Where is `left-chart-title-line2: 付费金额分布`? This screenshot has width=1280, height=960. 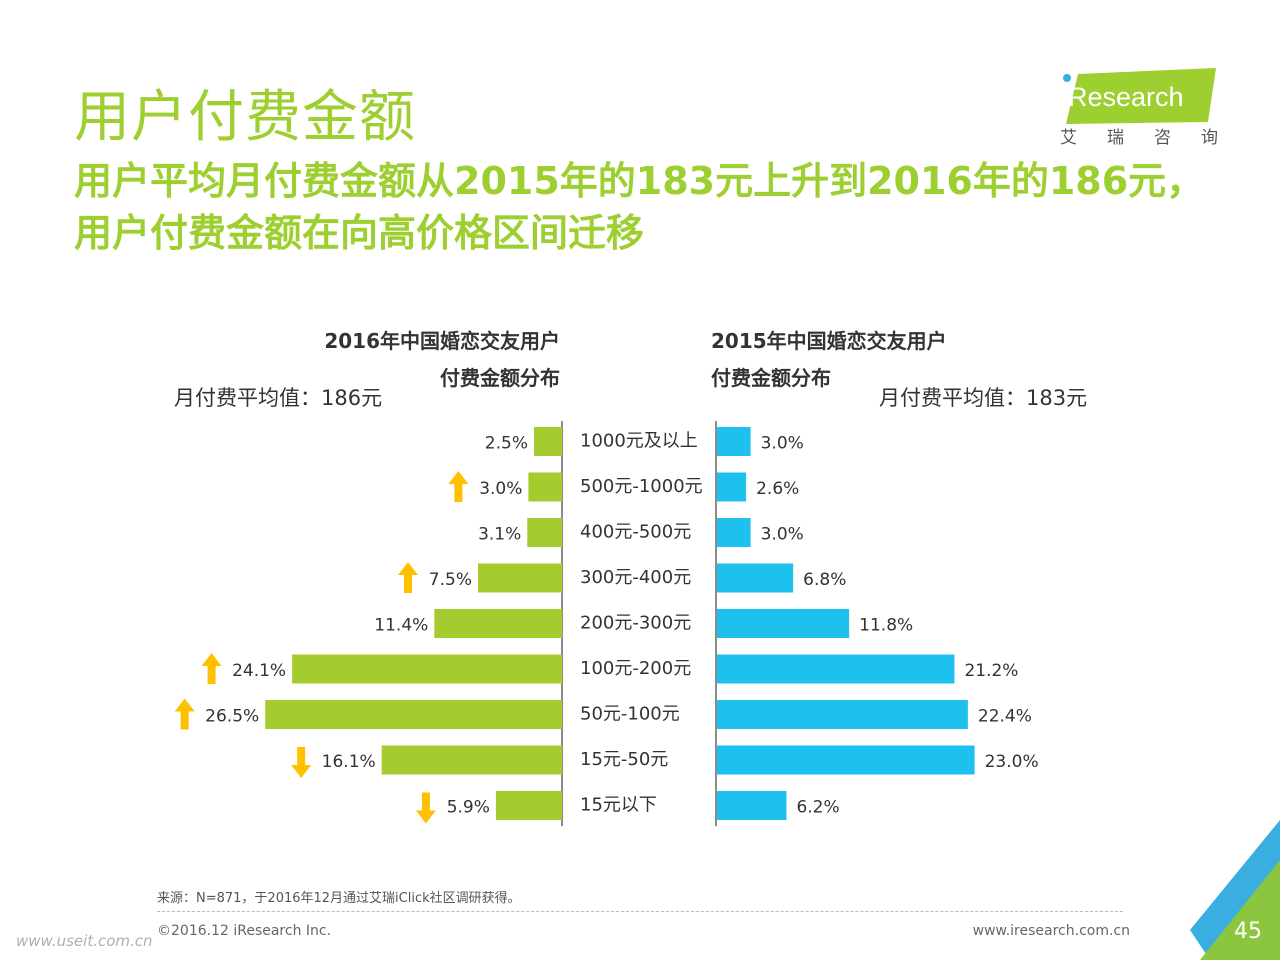 left-chart-title-line2: 付费金额分布 is located at coordinates (500, 378).